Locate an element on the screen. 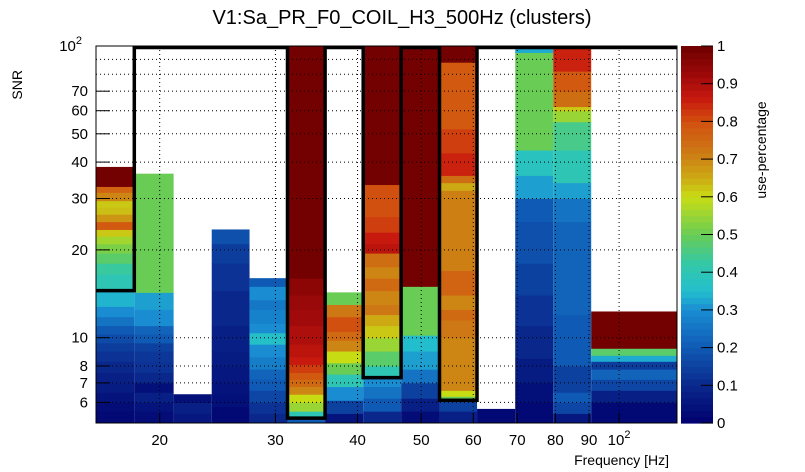  colorbar-tick-label: 0.2 is located at coordinates (727, 348).